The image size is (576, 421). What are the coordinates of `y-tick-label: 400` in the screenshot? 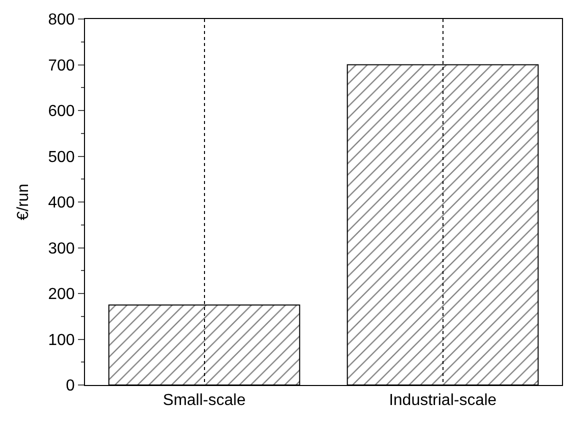 It's located at (61, 203).